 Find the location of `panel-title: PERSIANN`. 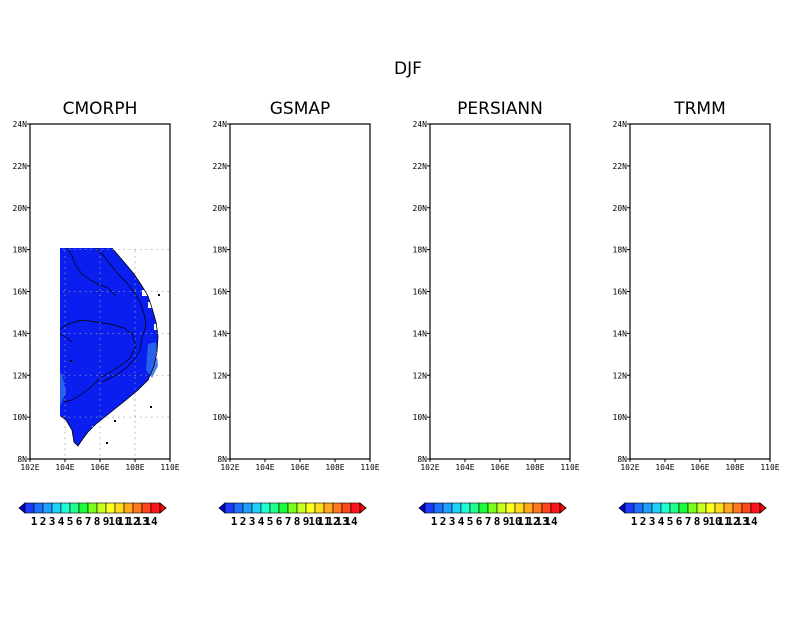

panel-title: PERSIANN is located at coordinates (500, 109).